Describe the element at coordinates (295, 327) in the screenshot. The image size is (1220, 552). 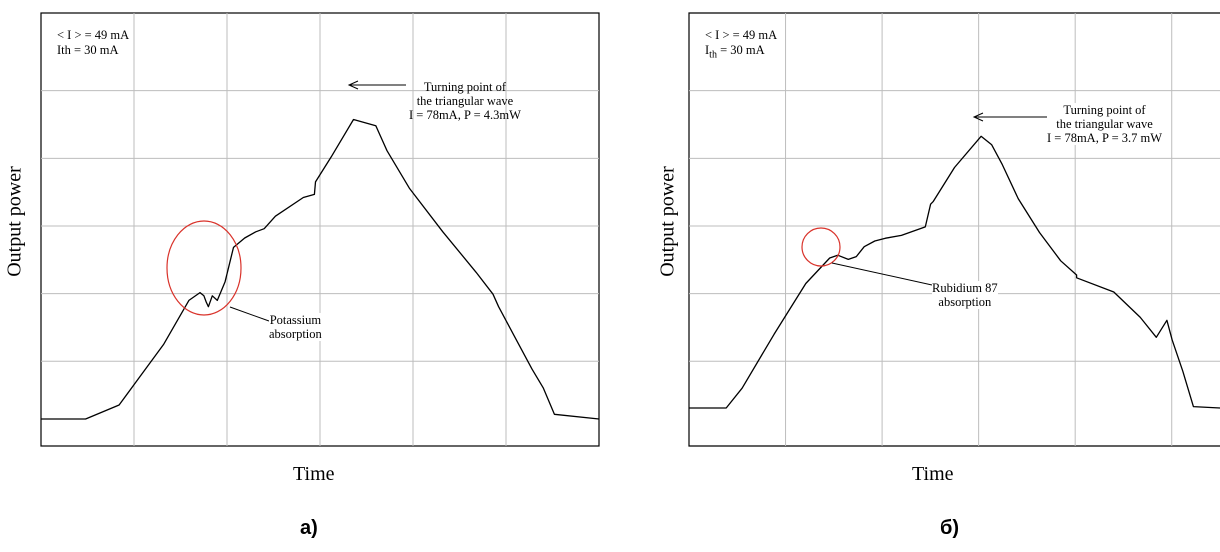
I see `absorption-annotation-a: Potassium absorption` at that location.